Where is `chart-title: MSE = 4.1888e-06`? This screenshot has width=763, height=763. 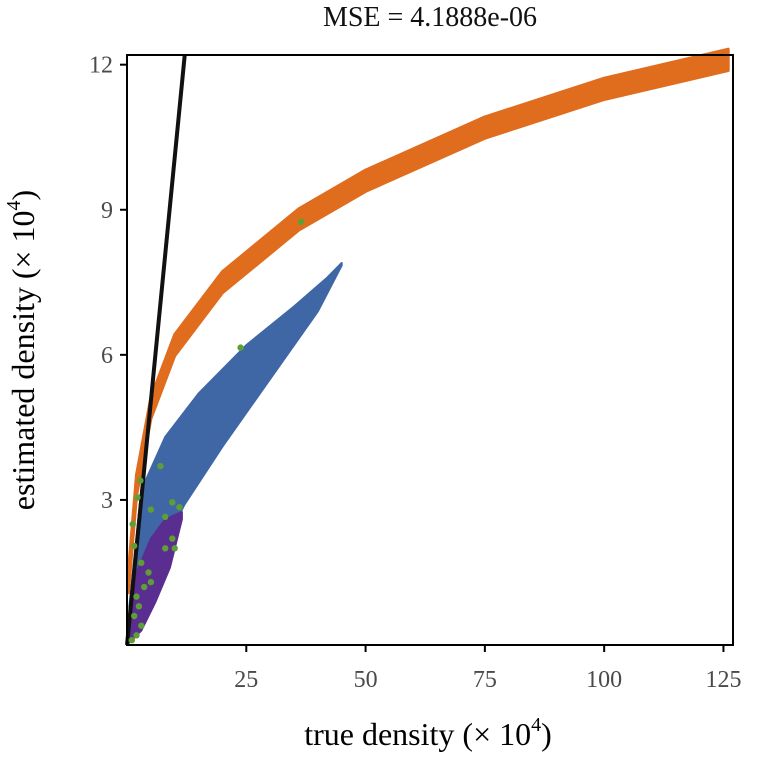
chart-title: MSE = 4.1888e-06 is located at coordinates (430, 17).